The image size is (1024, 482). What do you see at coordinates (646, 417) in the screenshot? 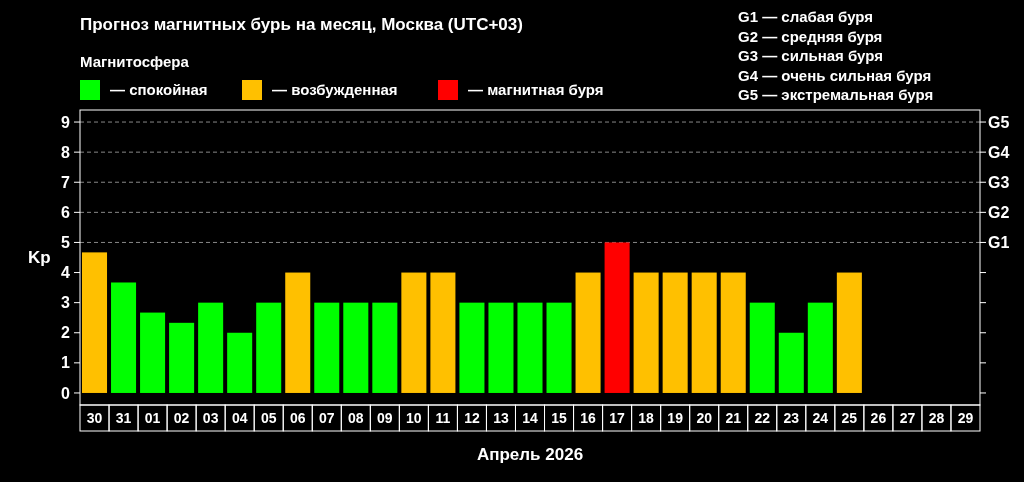
I see `x-tick-label: 18` at bounding box center [646, 417].